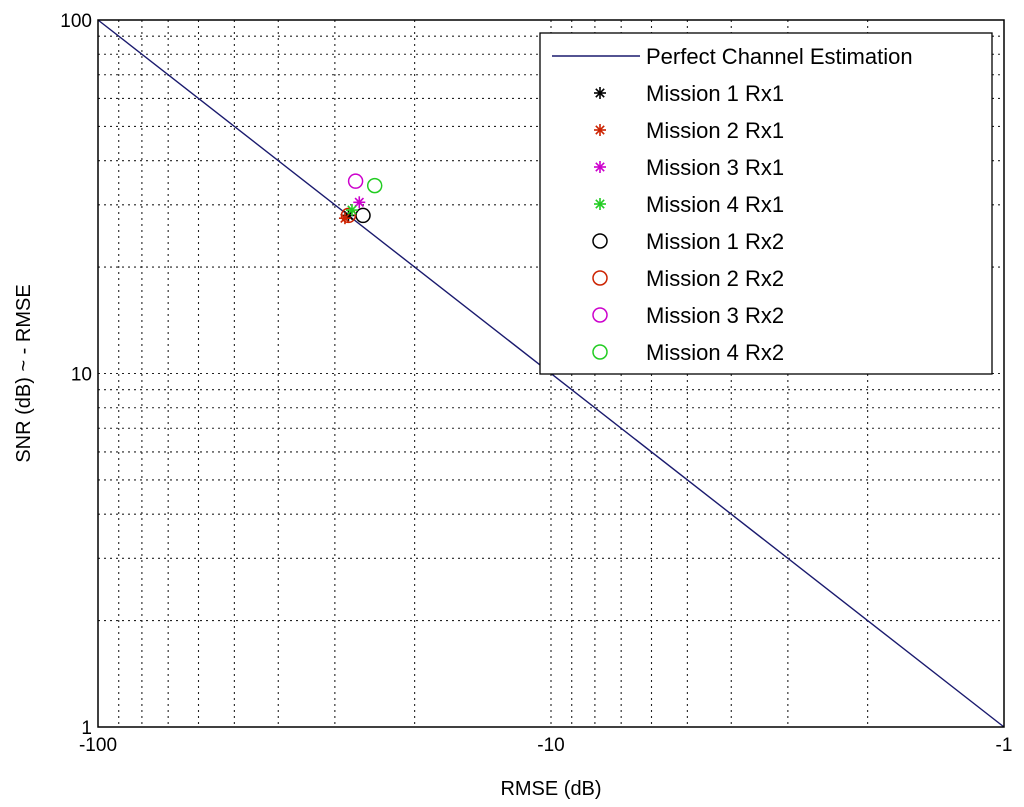 Image resolution: width=1024 pixels, height=807 pixels. I want to click on legend-label: Mission 2 Rx1, so click(715, 130).